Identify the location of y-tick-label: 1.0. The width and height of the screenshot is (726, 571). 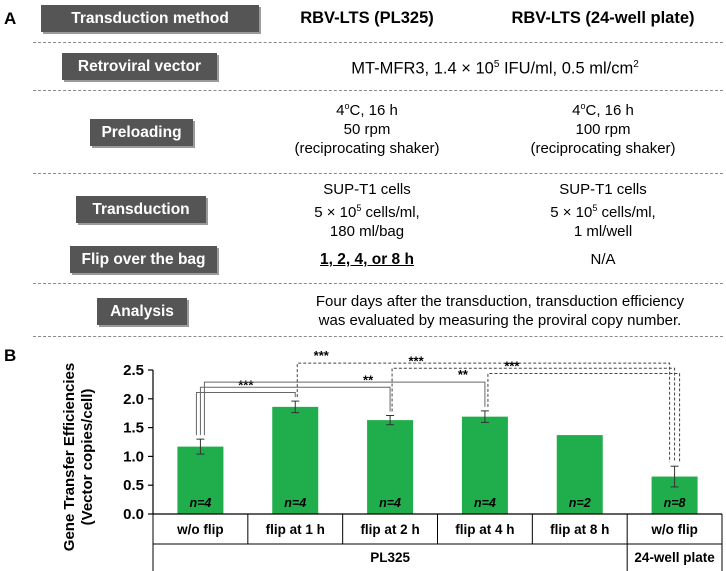
(133, 456).